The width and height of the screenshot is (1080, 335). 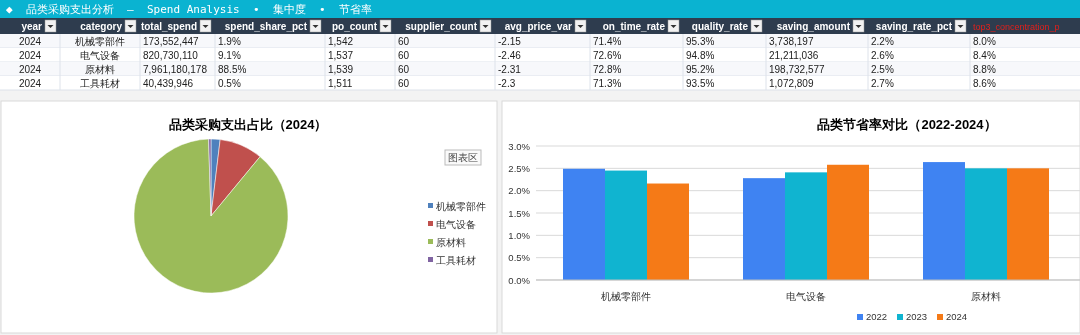 I want to click on text: 1,511, so click(x=340, y=83).